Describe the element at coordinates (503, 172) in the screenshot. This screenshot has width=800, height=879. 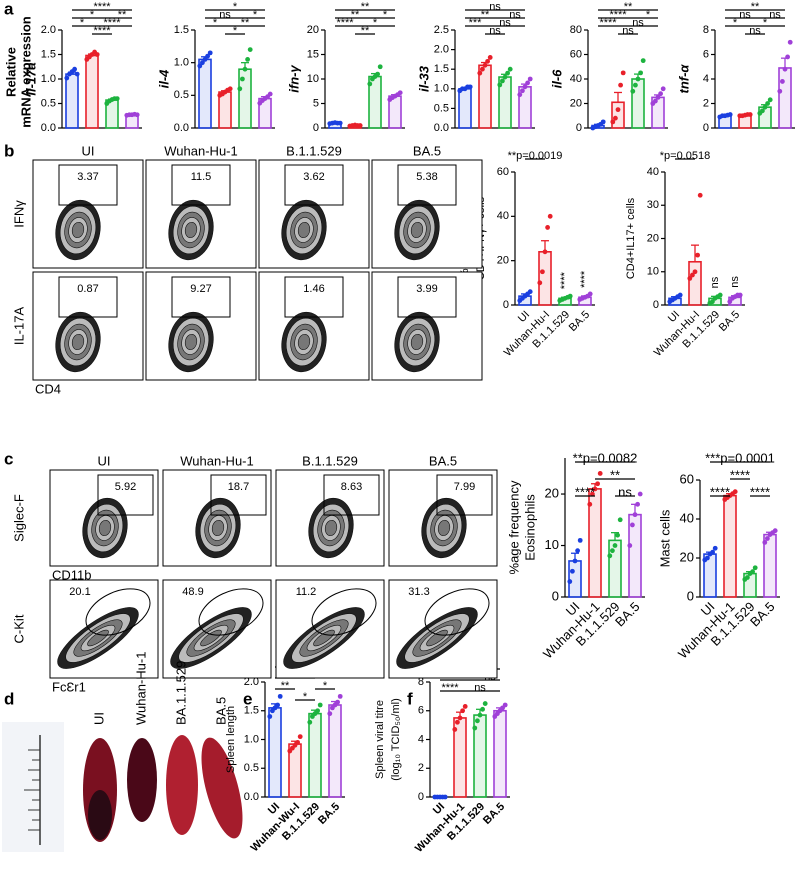
I see `y-tick-label: 60` at that location.